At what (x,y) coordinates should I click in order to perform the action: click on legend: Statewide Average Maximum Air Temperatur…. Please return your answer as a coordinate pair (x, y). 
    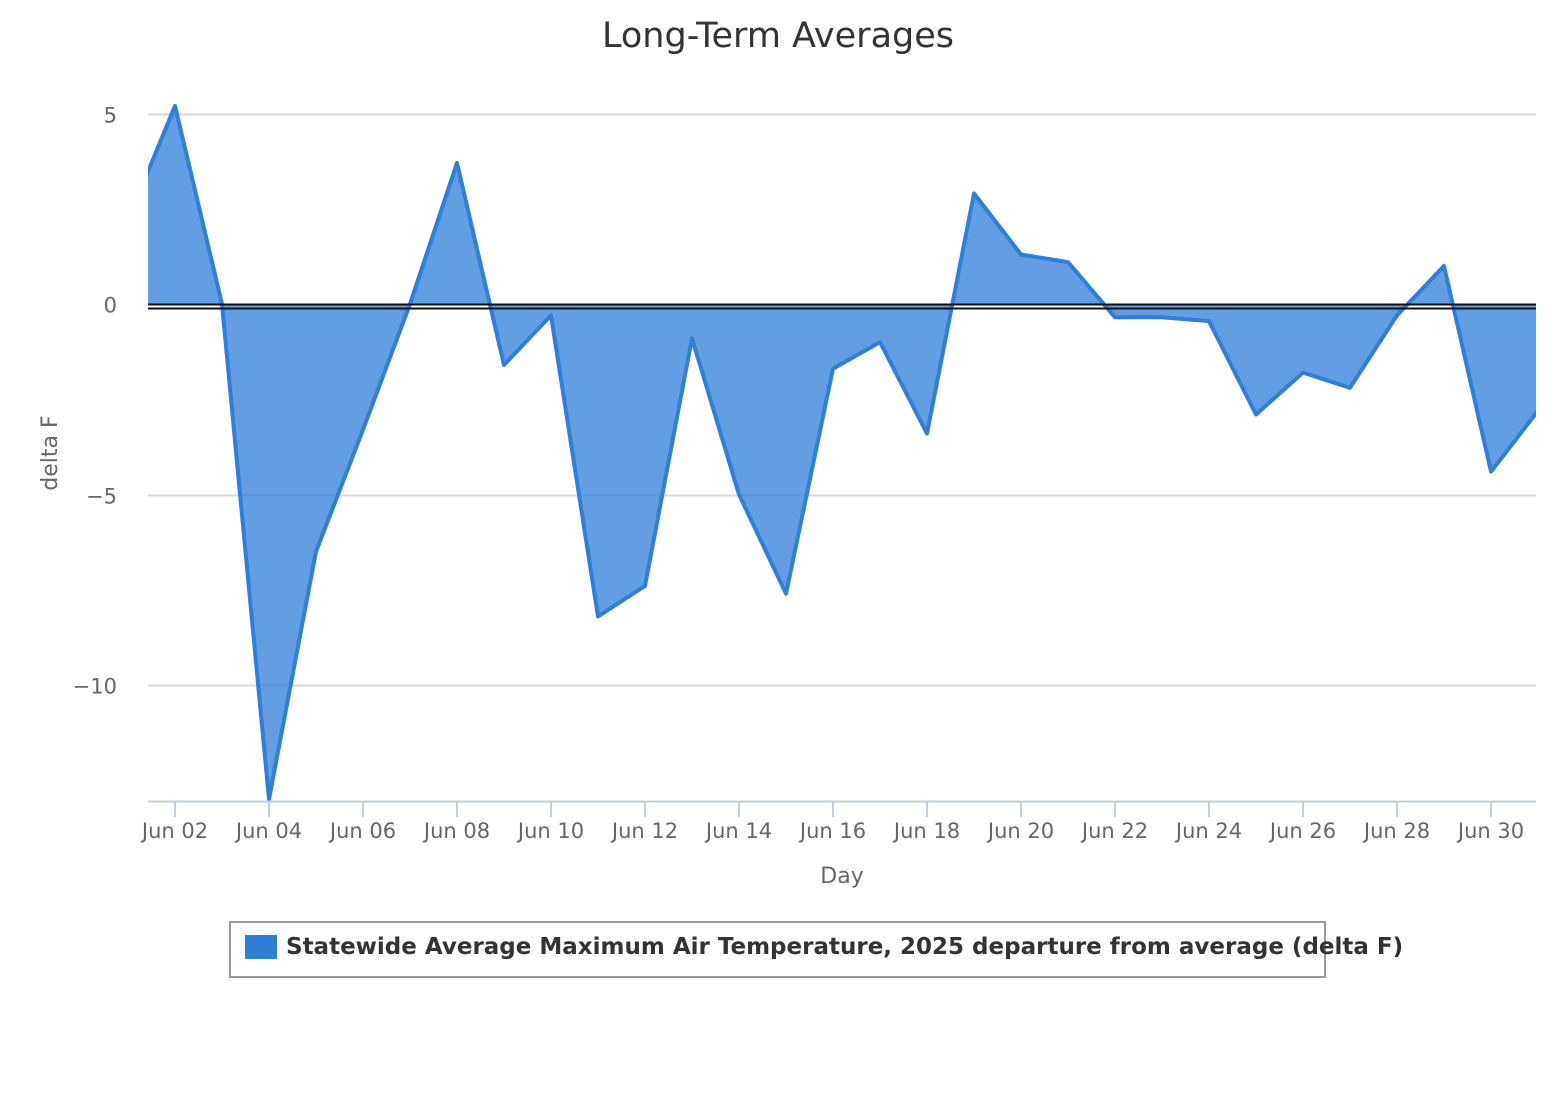
    Looking at the image, I should click on (816, 949).